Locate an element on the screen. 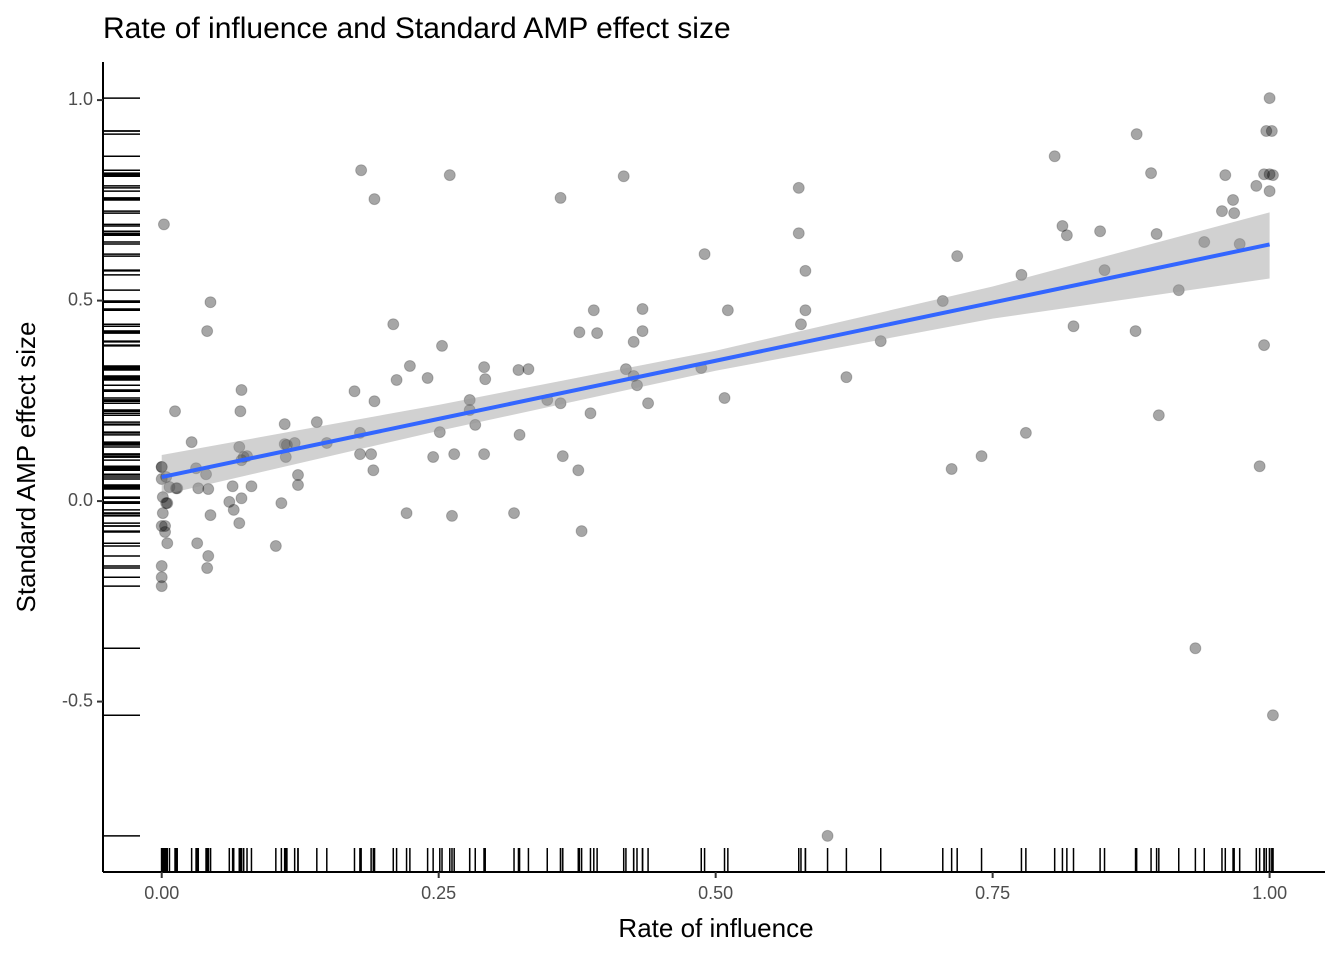 Image resolution: width=1344 pixels, height=965 pixels. x-tick-label: 0.50 is located at coordinates (715, 893).